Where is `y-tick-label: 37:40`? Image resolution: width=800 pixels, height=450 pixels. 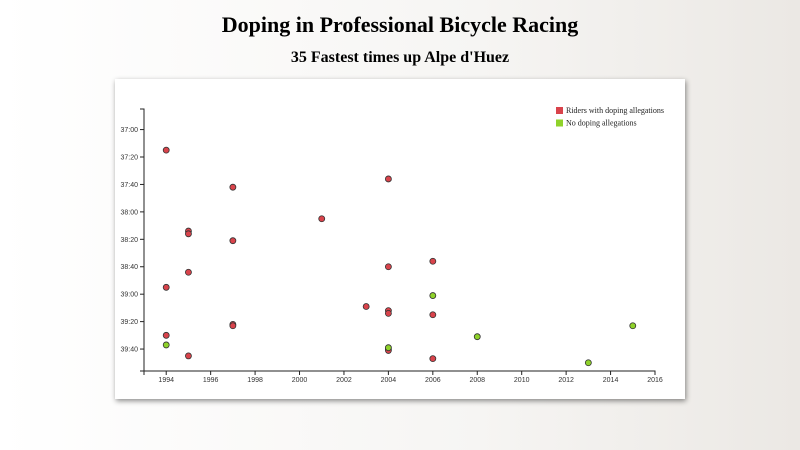 y-tick-label: 37:40 is located at coordinates (129, 185).